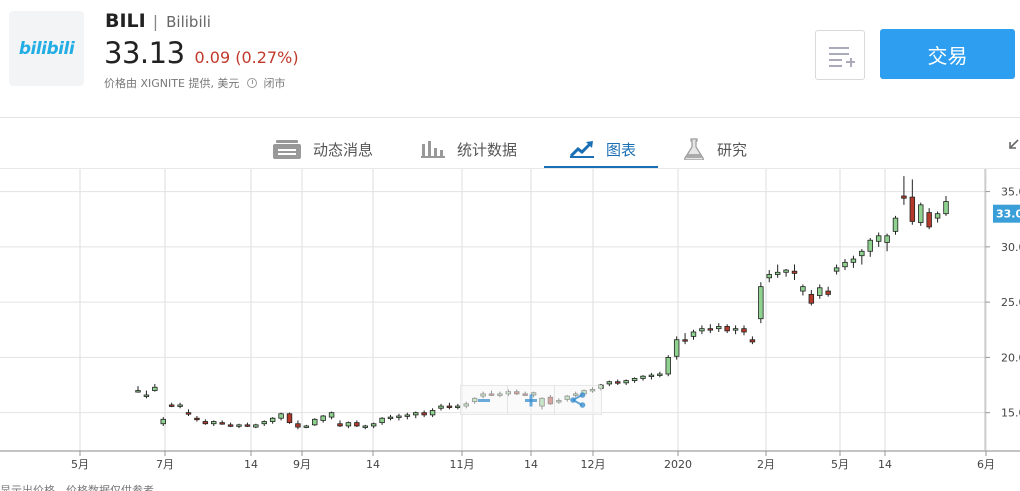  I want to click on x-tick-label: 2月, so click(766, 464).